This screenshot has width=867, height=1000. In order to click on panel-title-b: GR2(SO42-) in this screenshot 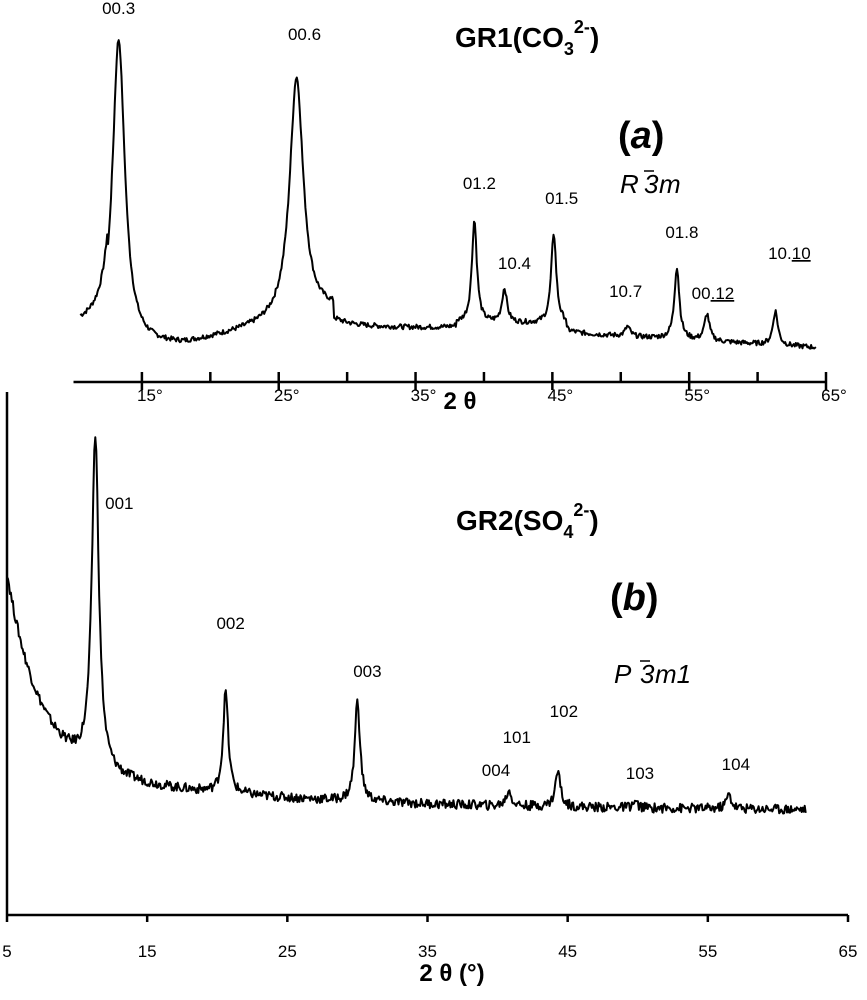, I will do `click(527, 521)`.